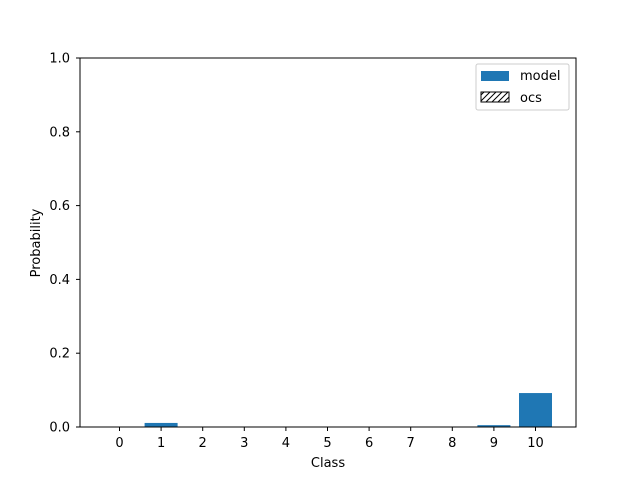 This screenshot has height=485, width=640. Describe the element at coordinates (522, 87) in the screenshot. I see `legend: model ocs` at that location.